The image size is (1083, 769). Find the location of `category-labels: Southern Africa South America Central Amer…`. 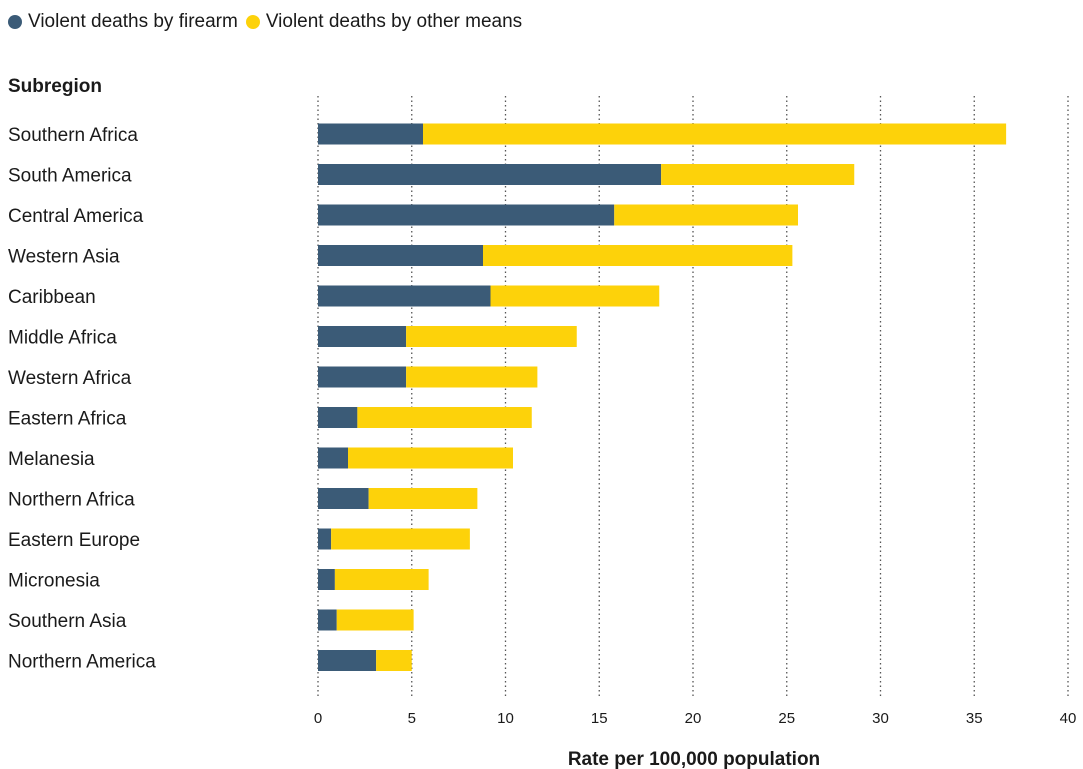

category-labels: Southern Africa South America Central Amer… is located at coordinates (82, 399).